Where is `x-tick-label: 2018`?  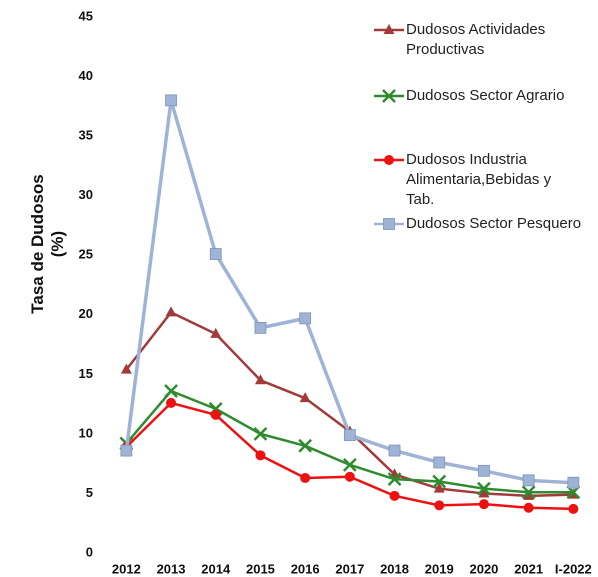
x-tick-label: 2018 is located at coordinates (394, 568).